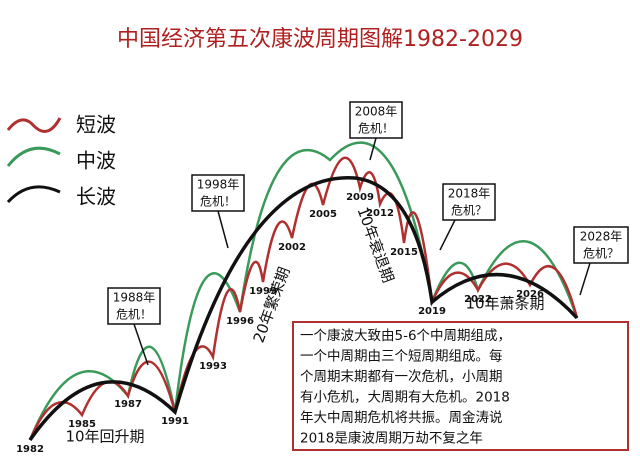 The width and height of the screenshot is (640, 457). Describe the element at coordinates (401, 357) in the screenshot. I see `note-line: 一个中周期由三个短周期组成。每` at that location.